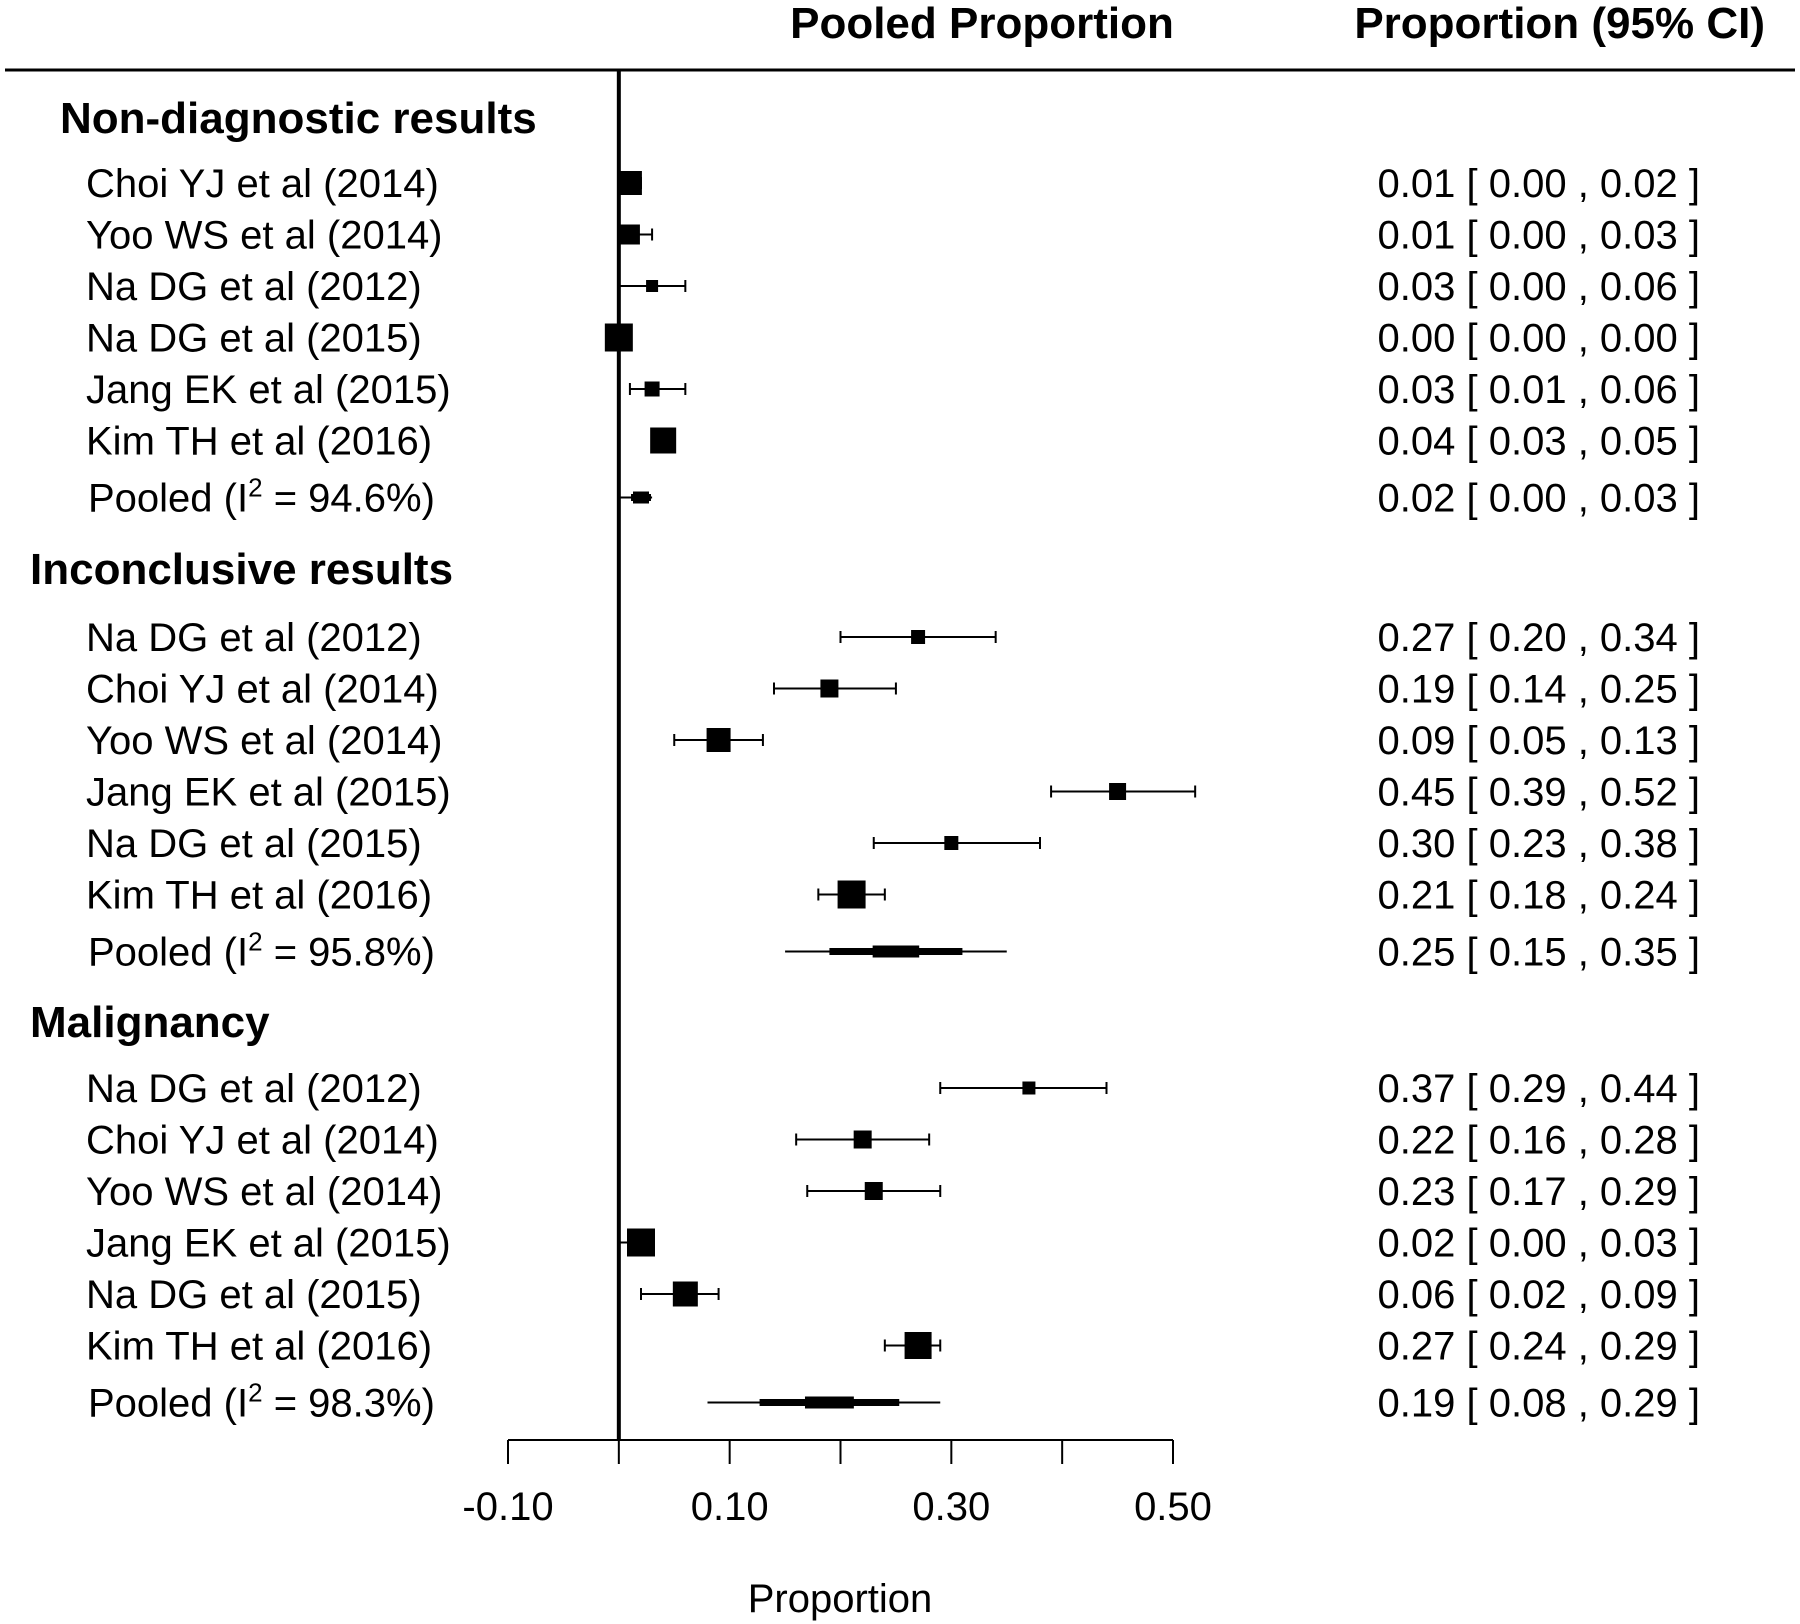  Describe the element at coordinates (1539, 184) in the screenshot. I see `study-ci-value: 0.01 [ 0.00 , 0.02 ]` at that location.